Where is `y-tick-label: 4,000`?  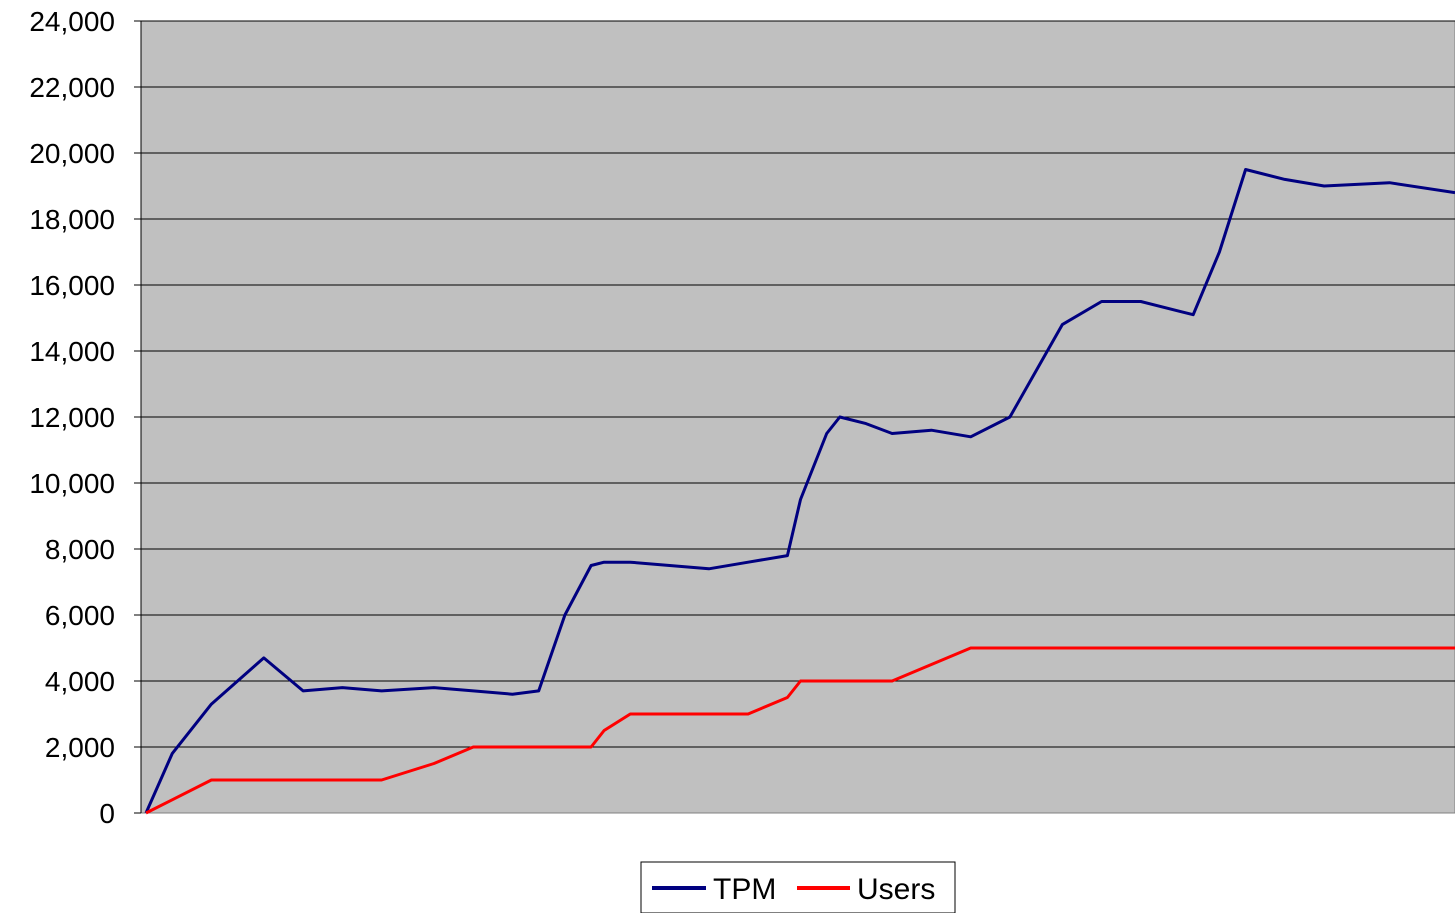 y-tick-label: 4,000 is located at coordinates (80, 681).